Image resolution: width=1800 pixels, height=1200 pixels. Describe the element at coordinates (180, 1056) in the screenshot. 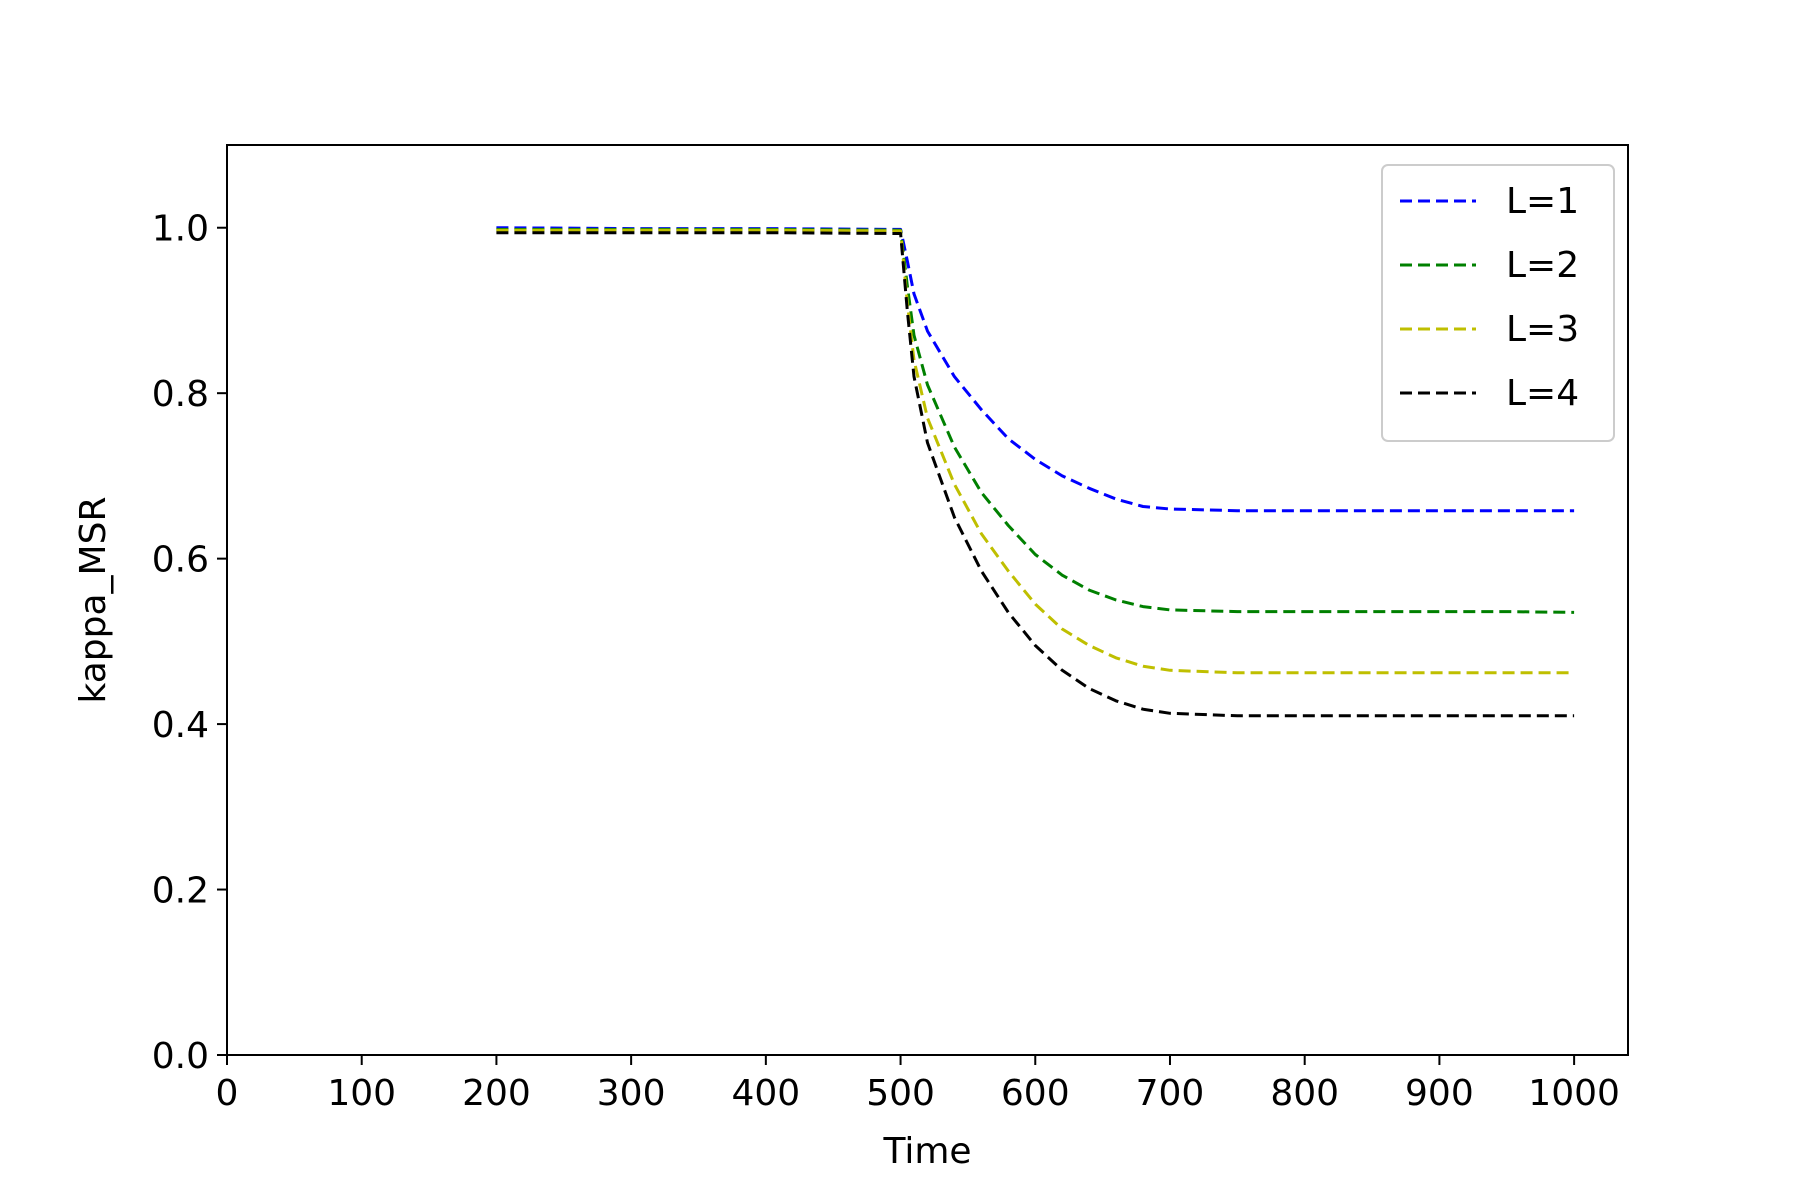

I see `y-tick-label: 0.0` at that location.